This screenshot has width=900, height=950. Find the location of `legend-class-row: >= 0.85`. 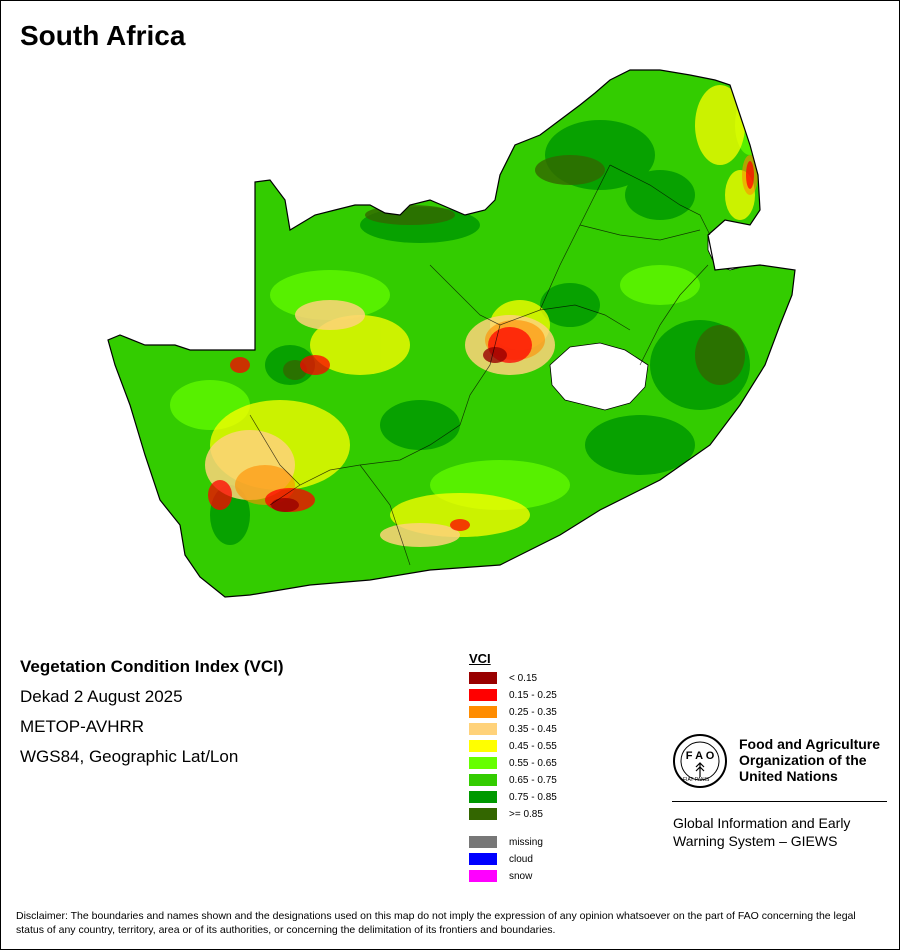

legend-class-row: >= 0.85 is located at coordinates (506, 814).